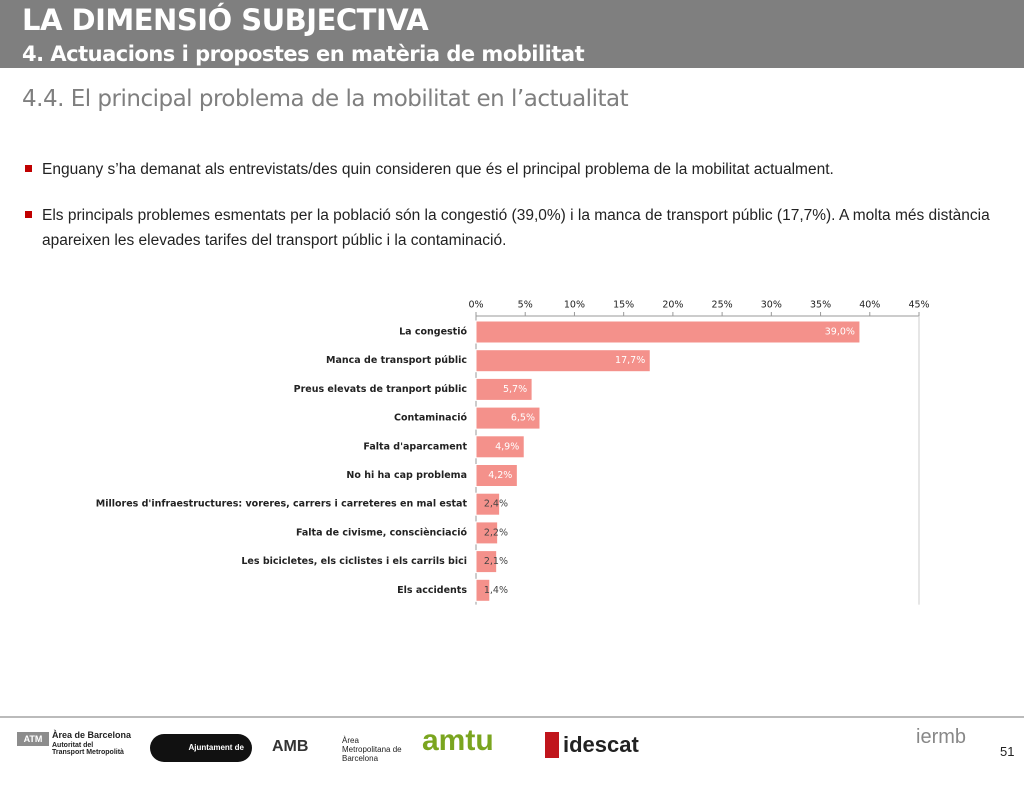 Image resolution: width=1024 pixels, height=790 pixels. Describe the element at coordinates (290, 746) in the screenshot. I see `logo: AMB` at that location.